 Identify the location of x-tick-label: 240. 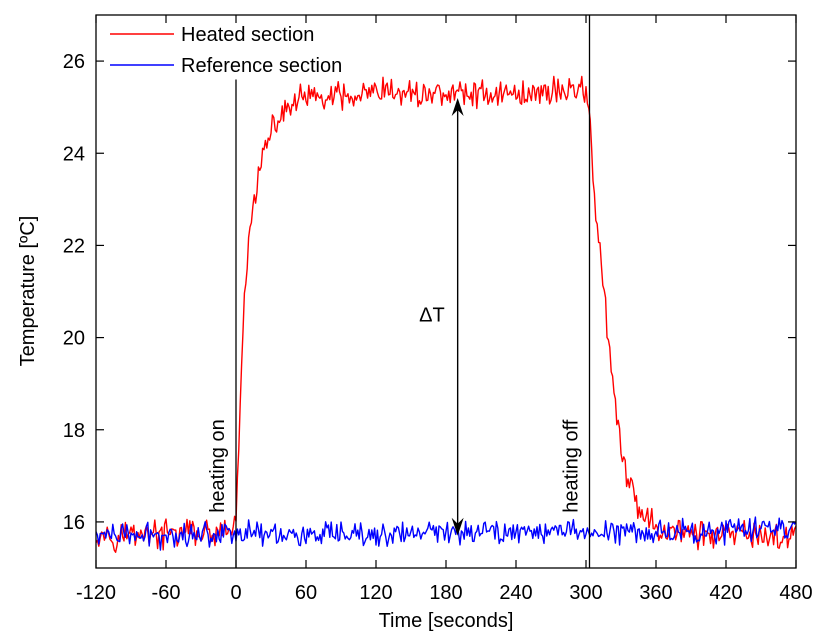
(515, 593).